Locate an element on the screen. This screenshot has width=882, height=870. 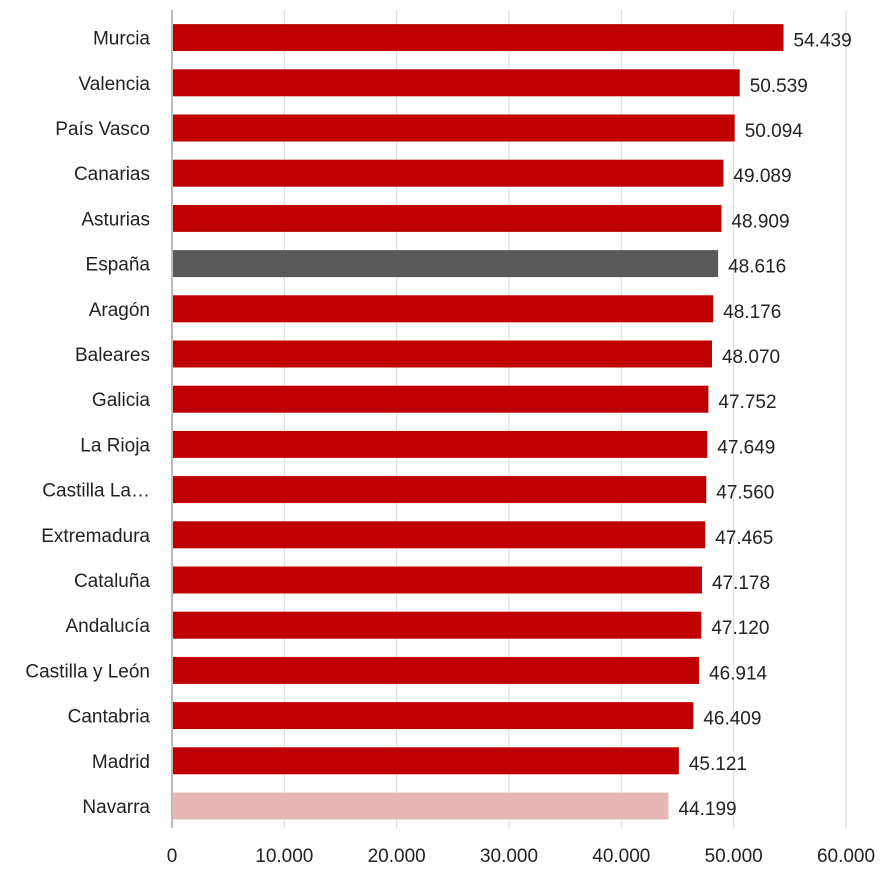
category-label: Andalucía is located at coordinates (107, 626).